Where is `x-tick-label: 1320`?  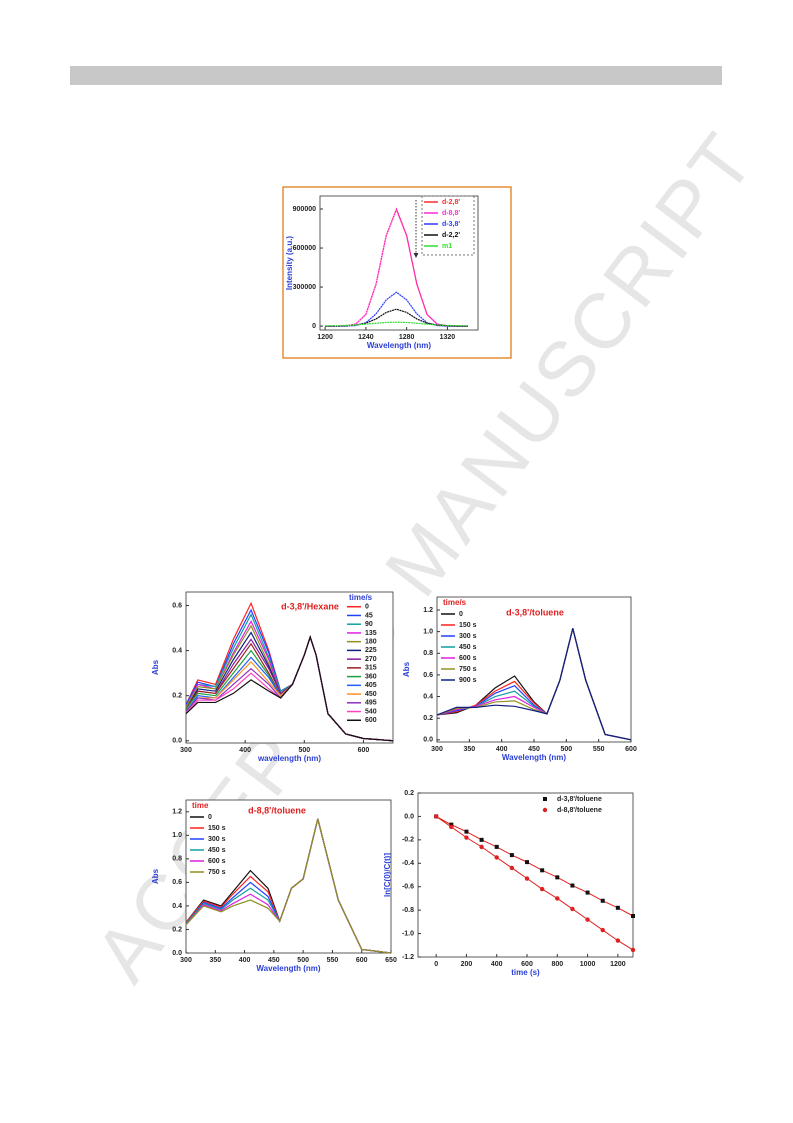 x-tick-label: 1320 is located at coordinates (448, 337).